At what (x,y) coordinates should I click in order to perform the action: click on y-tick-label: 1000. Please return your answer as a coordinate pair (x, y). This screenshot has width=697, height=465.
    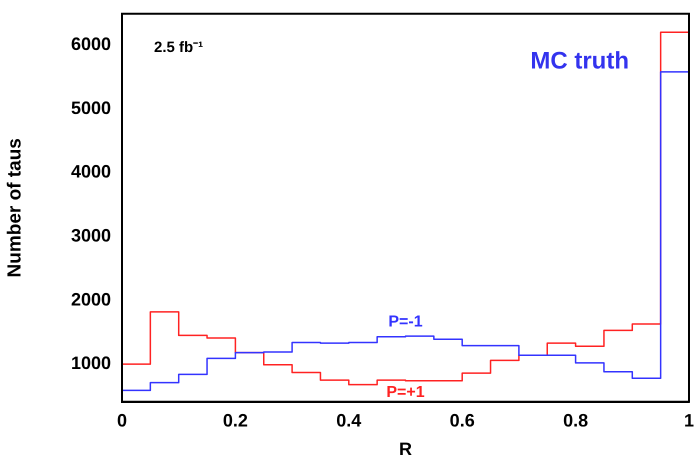
    Looking at the image, I should click on (90, 363).